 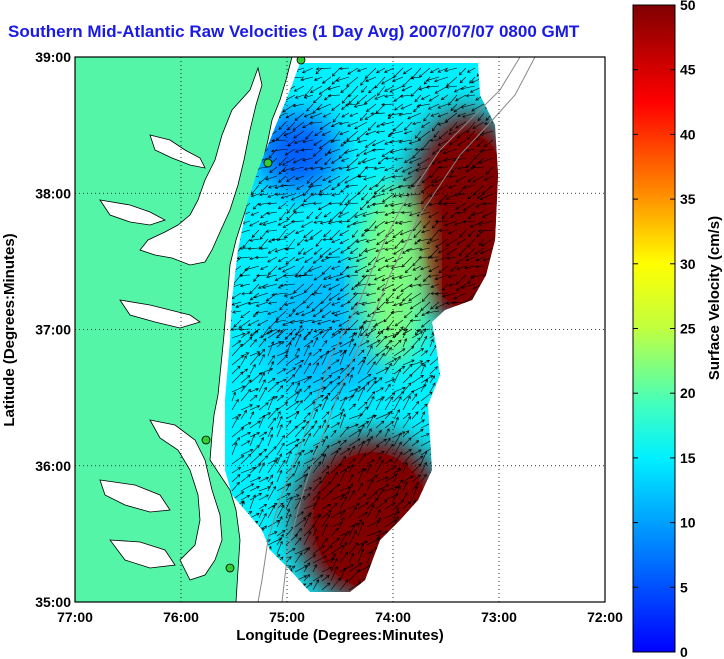 I want to click on bay-water, so click(x=201, y=166).